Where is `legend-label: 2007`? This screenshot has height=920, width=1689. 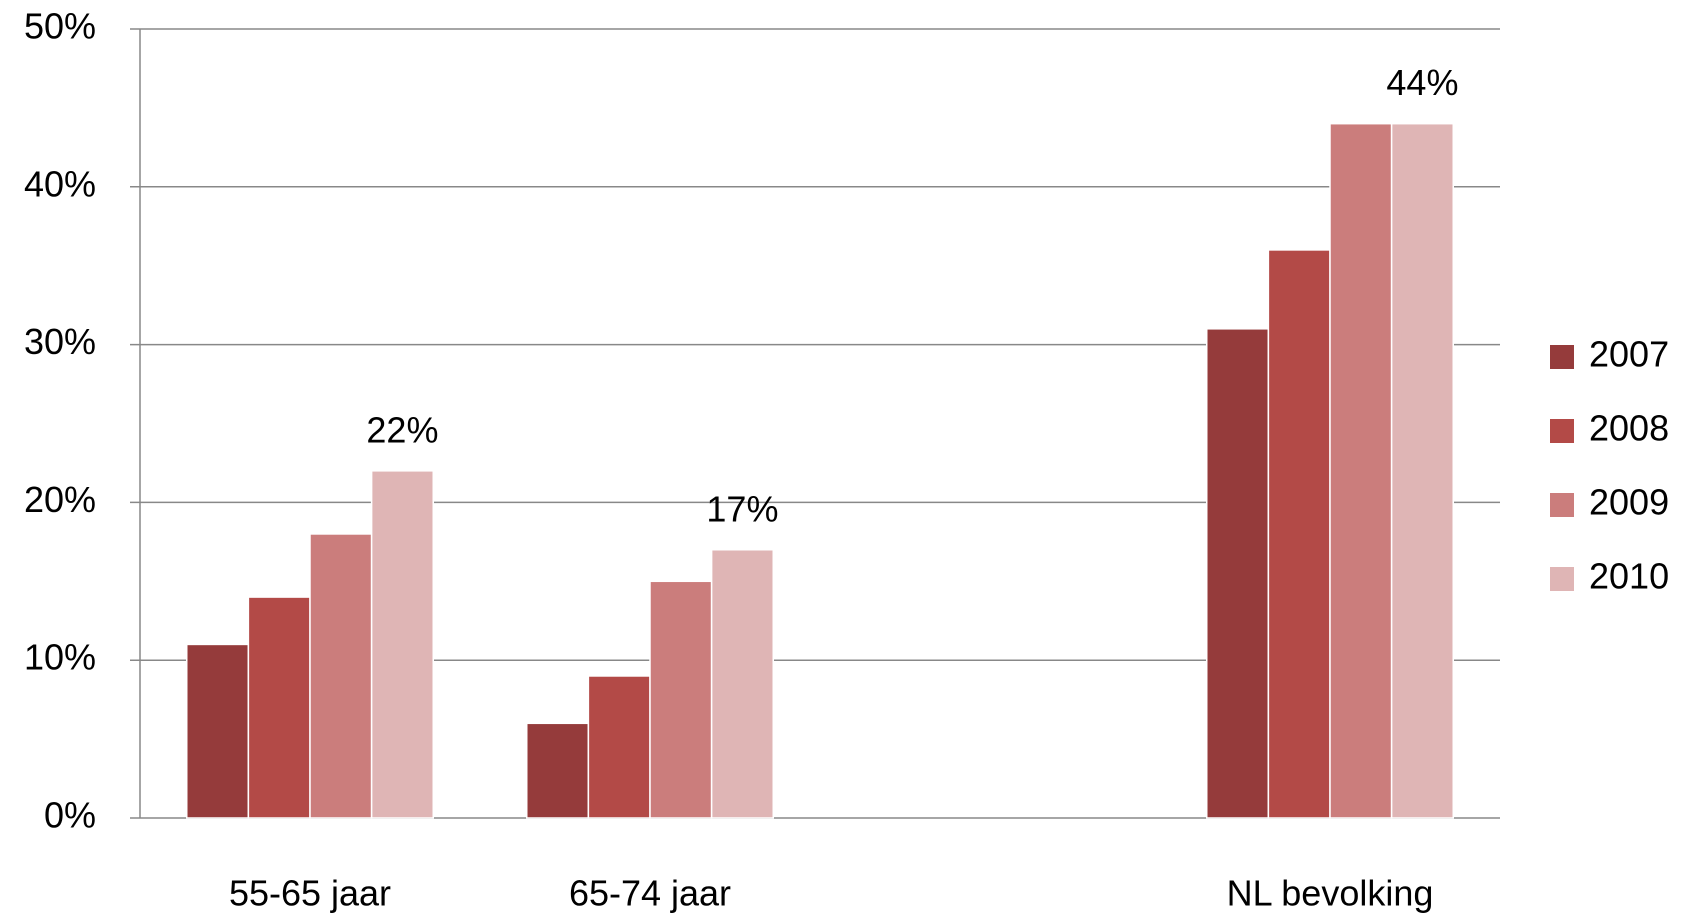 legend-label: 2007 is located at coordinates (1629, 354).